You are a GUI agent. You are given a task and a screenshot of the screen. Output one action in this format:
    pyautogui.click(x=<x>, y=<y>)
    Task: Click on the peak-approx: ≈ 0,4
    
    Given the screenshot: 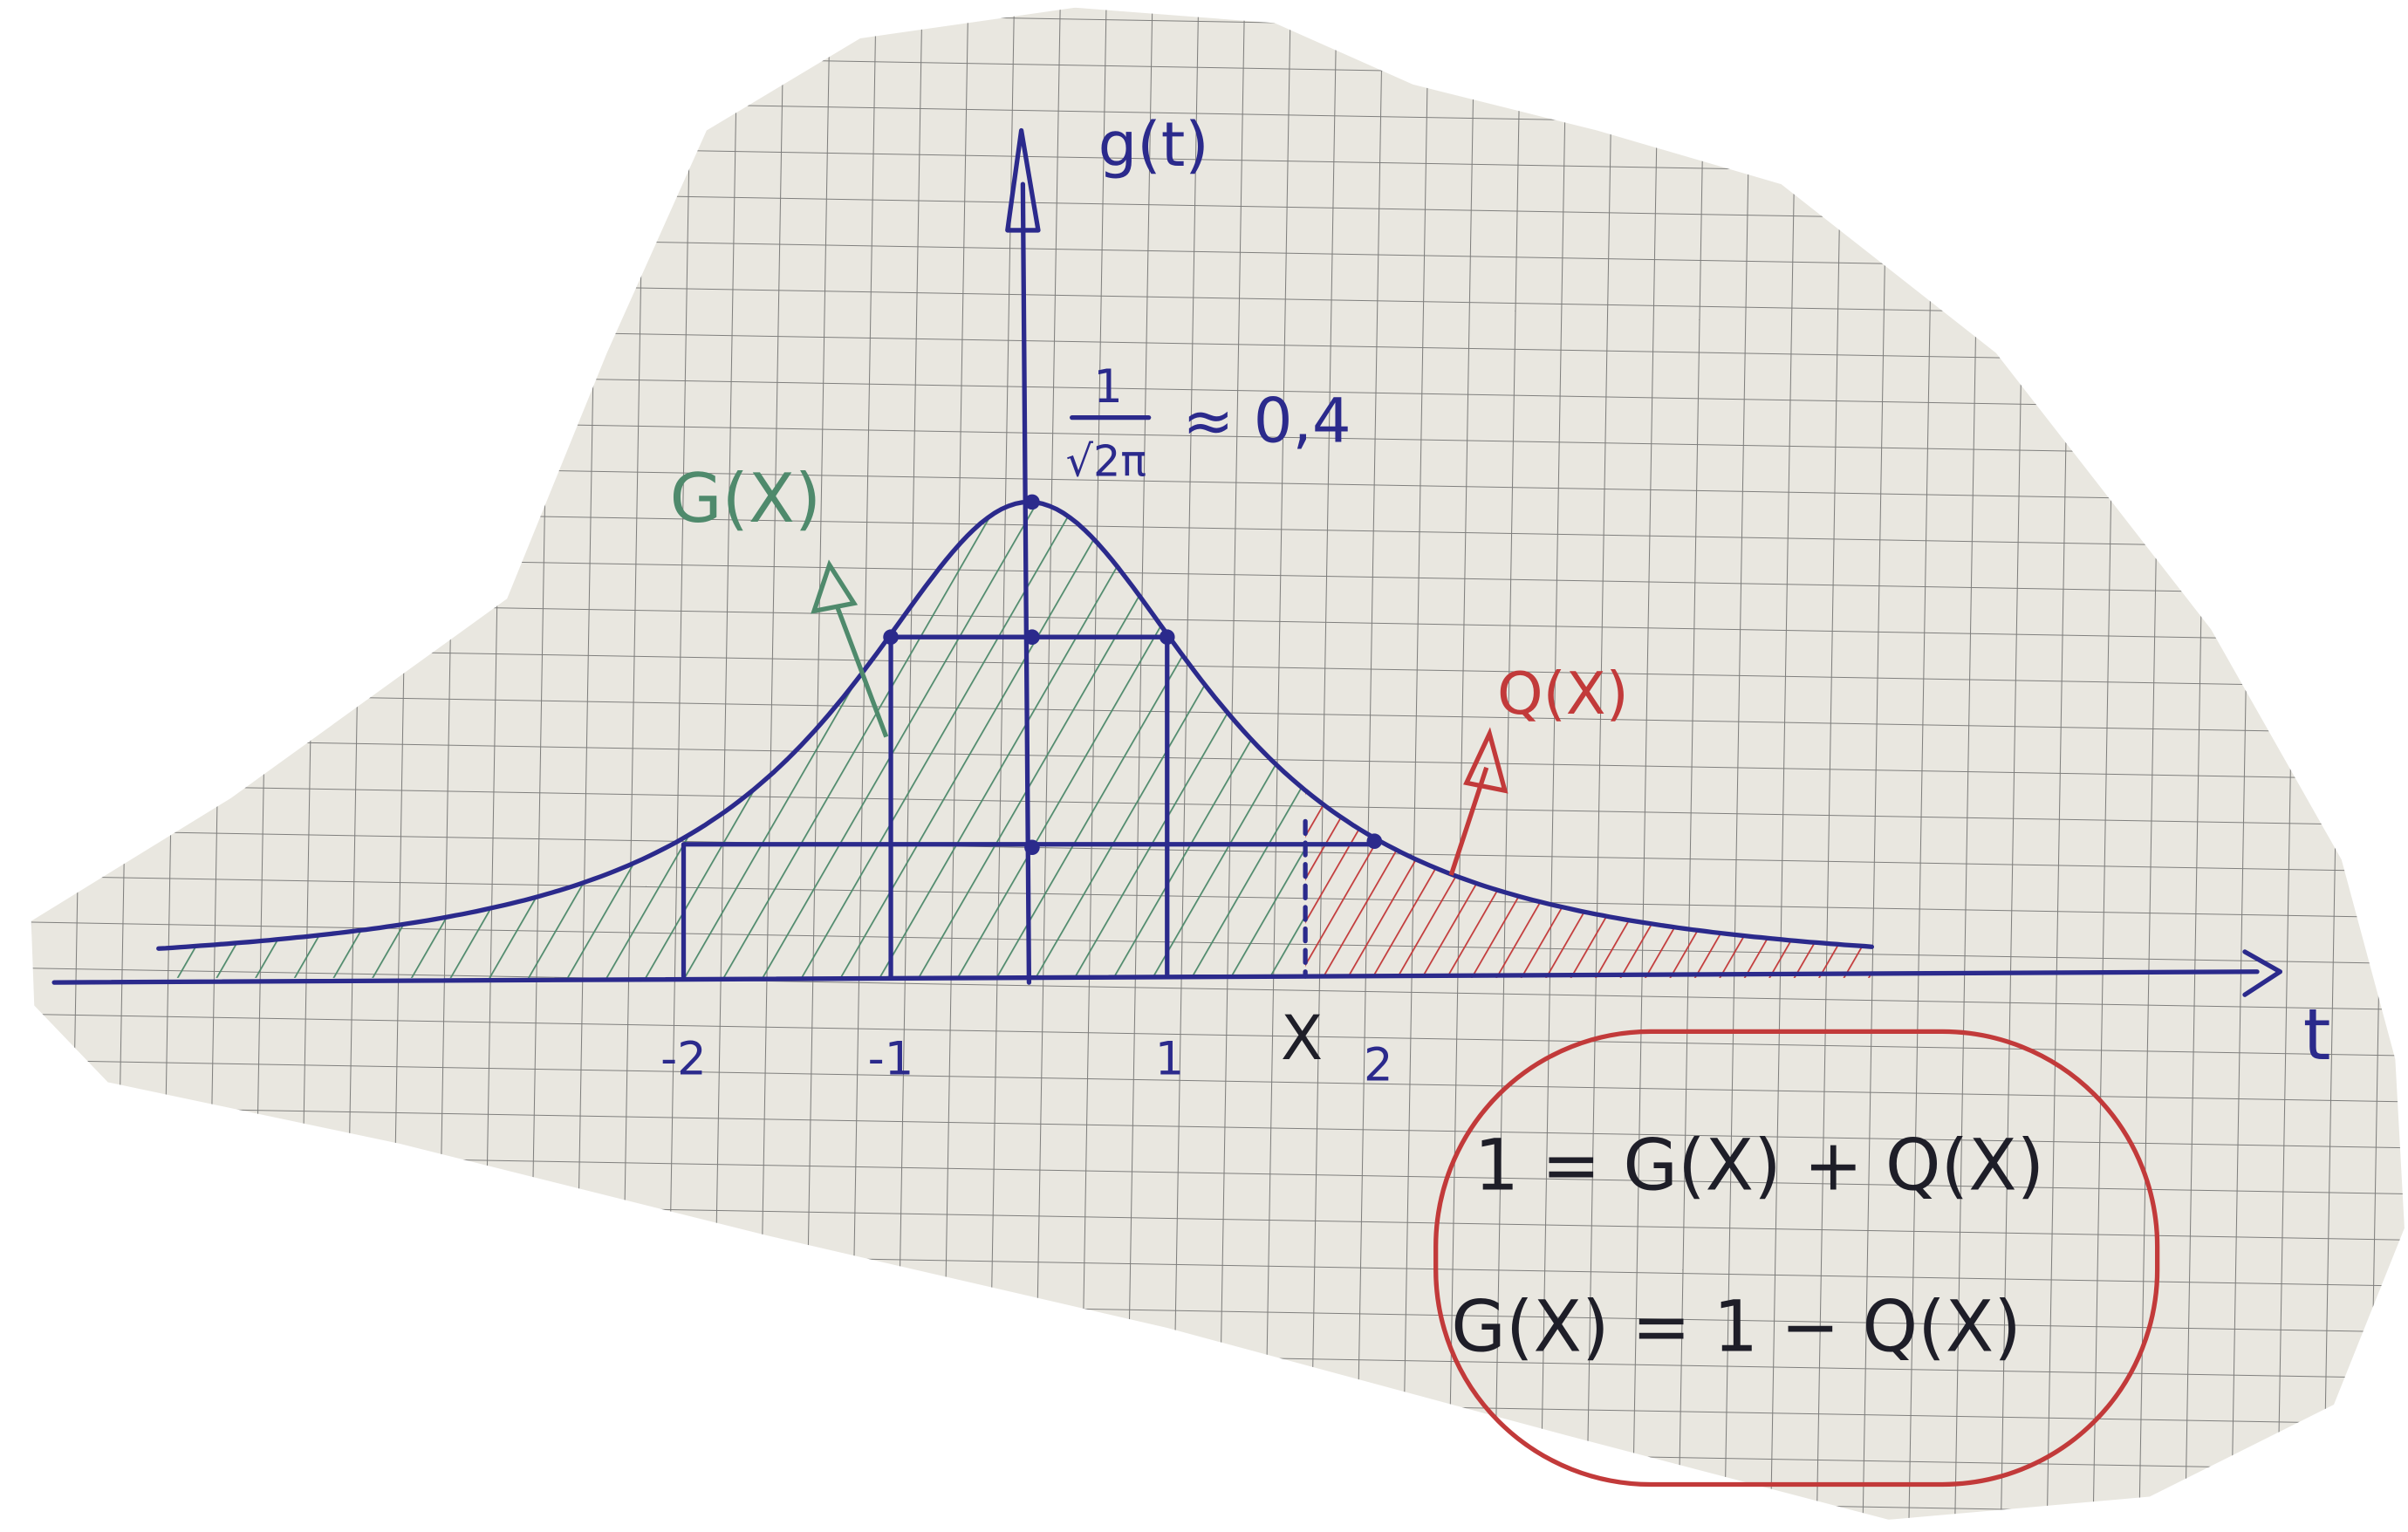 What is the action you would take?
    pyautogui.click(x=1267, y=421)
    